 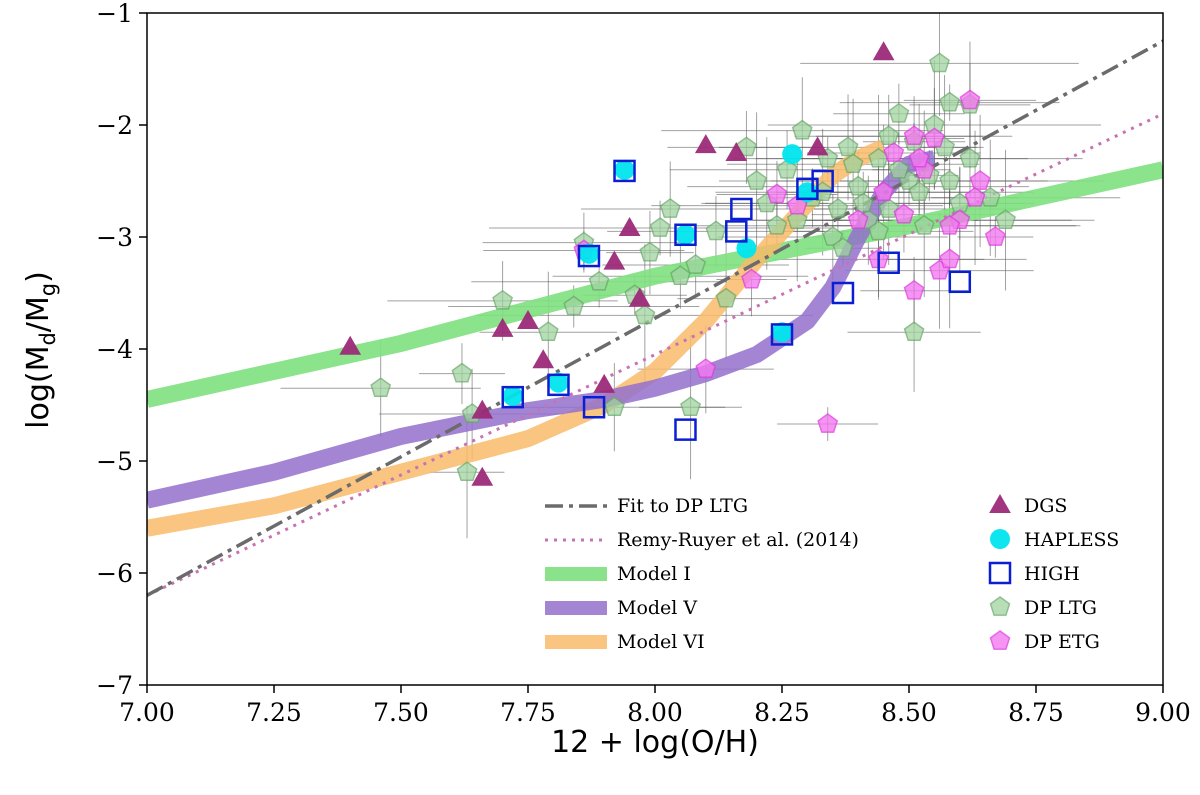 I want to click on y-axis-title: log(Md/Mg), so click(x=40, y=350).